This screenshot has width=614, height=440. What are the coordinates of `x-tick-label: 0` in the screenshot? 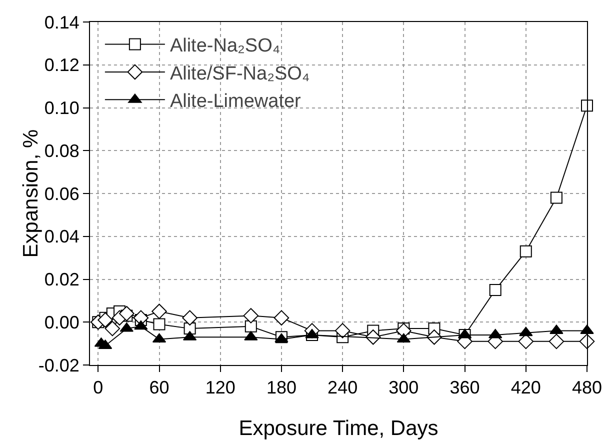 It's located at (98, 388).